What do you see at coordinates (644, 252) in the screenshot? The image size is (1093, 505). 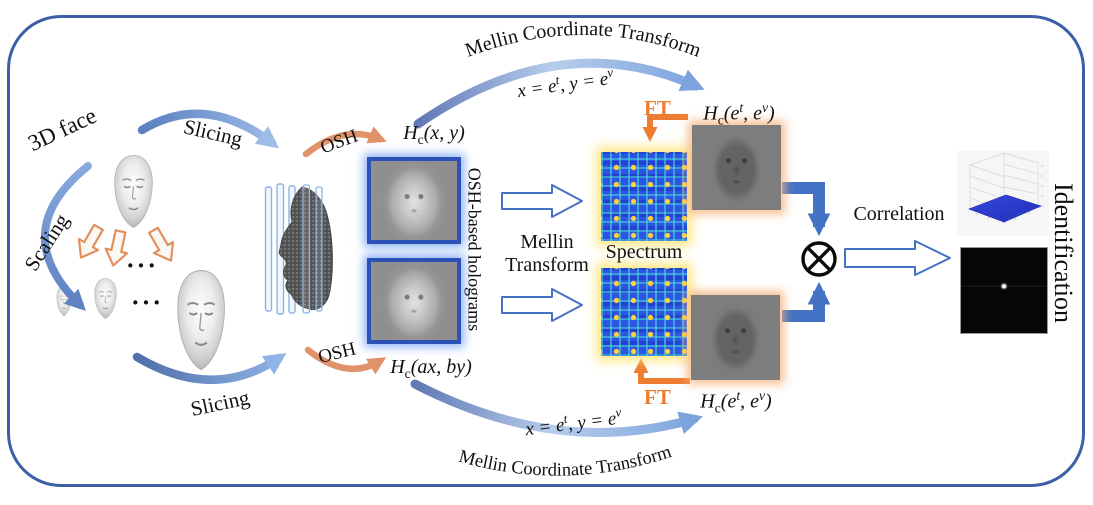 I see `spectrum-label: Spectrum` at bounding box center [644, 252].